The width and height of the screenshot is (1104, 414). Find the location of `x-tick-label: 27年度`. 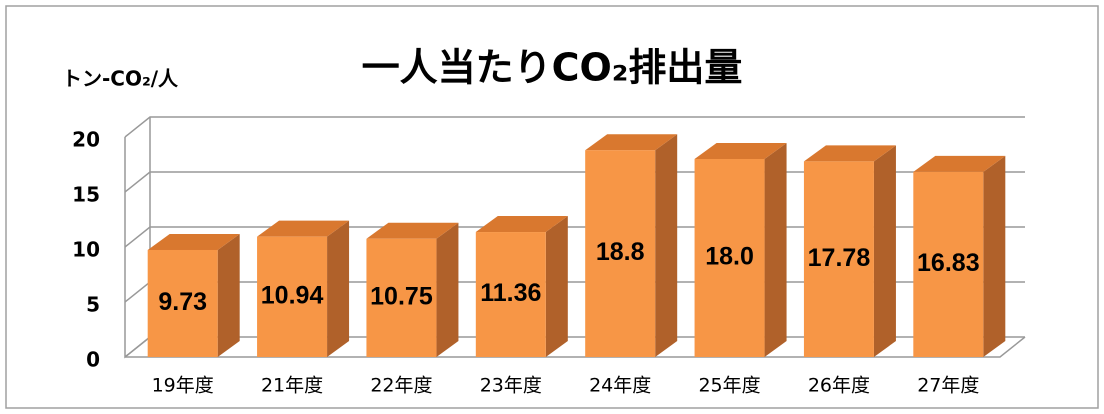

x-tick-label: 27年度 is located at coordinates (948, 386).